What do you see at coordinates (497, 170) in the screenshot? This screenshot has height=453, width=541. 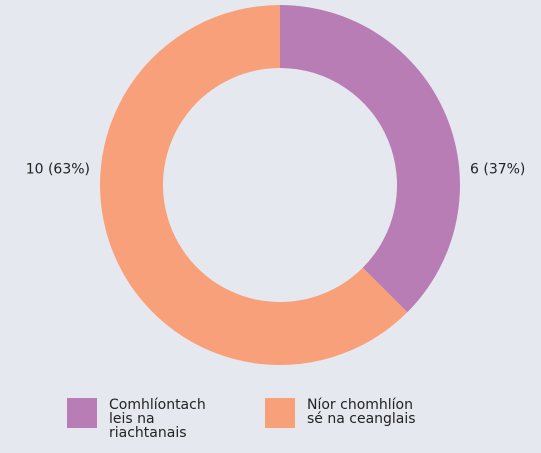 I see `data-label: 6 (37%)` at bounding box center [497, 170].